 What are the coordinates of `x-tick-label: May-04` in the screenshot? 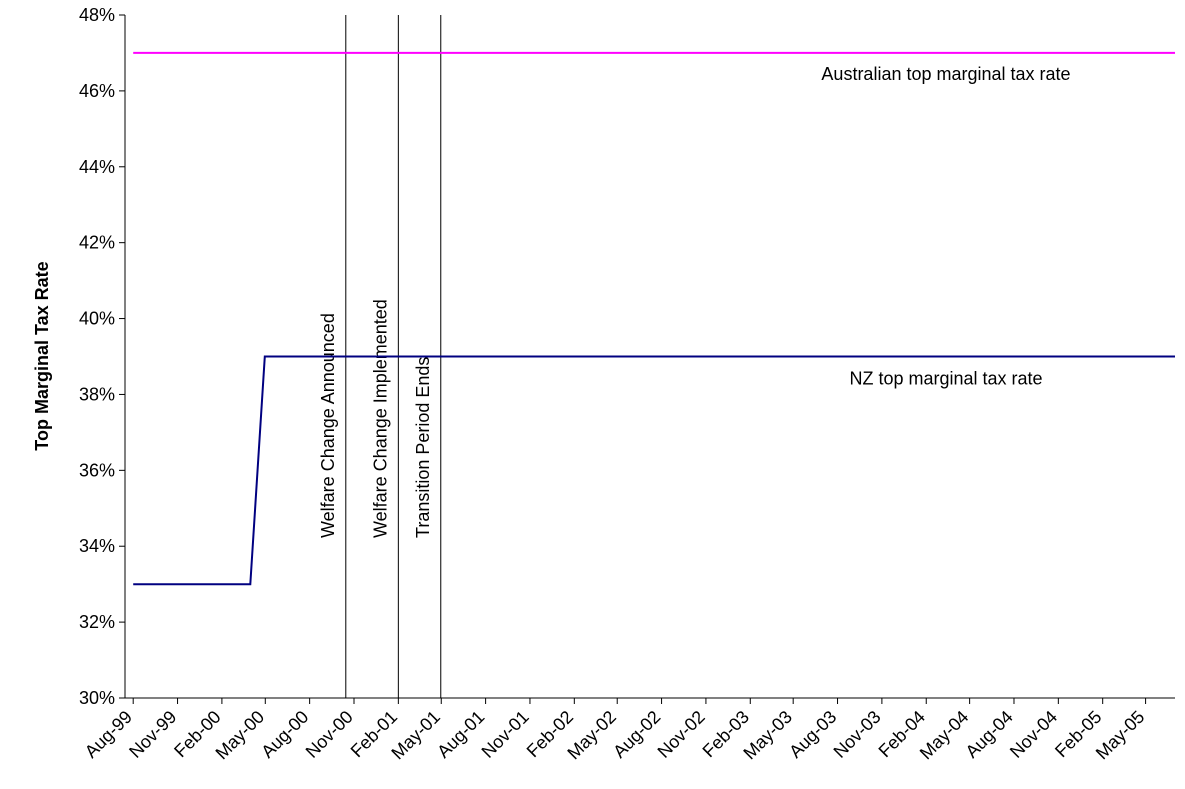 It's located at (944, 735).